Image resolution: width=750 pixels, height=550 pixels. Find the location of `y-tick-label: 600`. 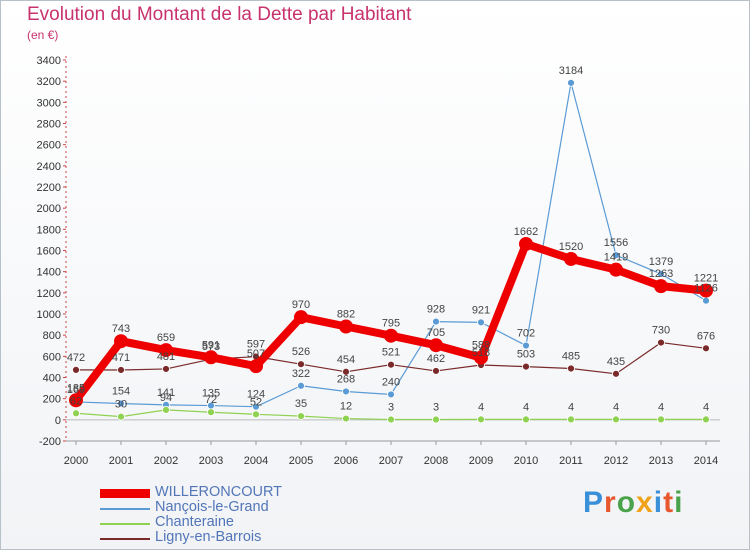

y-tick-label: 600 is located at coordinates (52, 357).